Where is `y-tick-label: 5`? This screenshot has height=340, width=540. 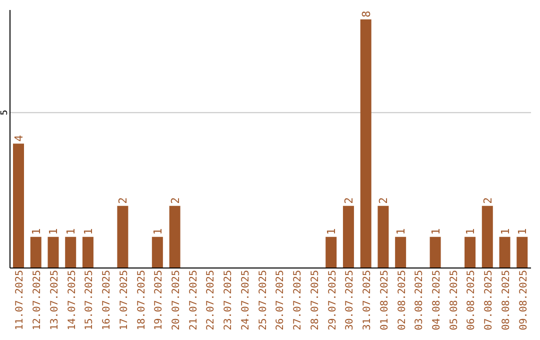
y-tick-label: 5 is located at coordinates (5, 113).